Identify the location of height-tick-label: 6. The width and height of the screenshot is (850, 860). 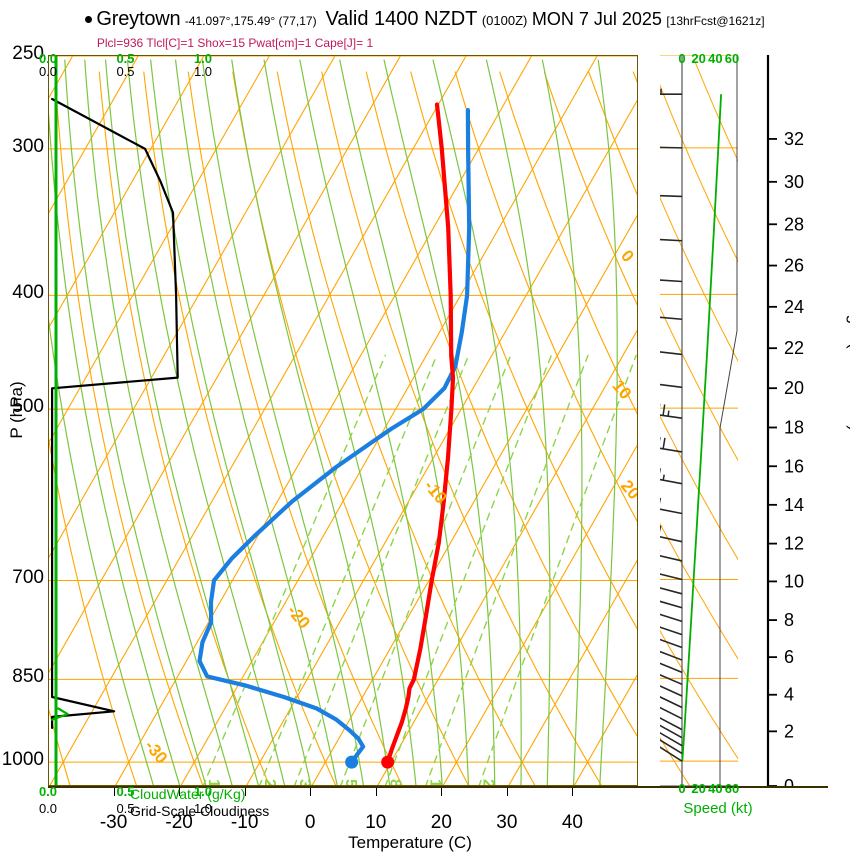
(789, 657).